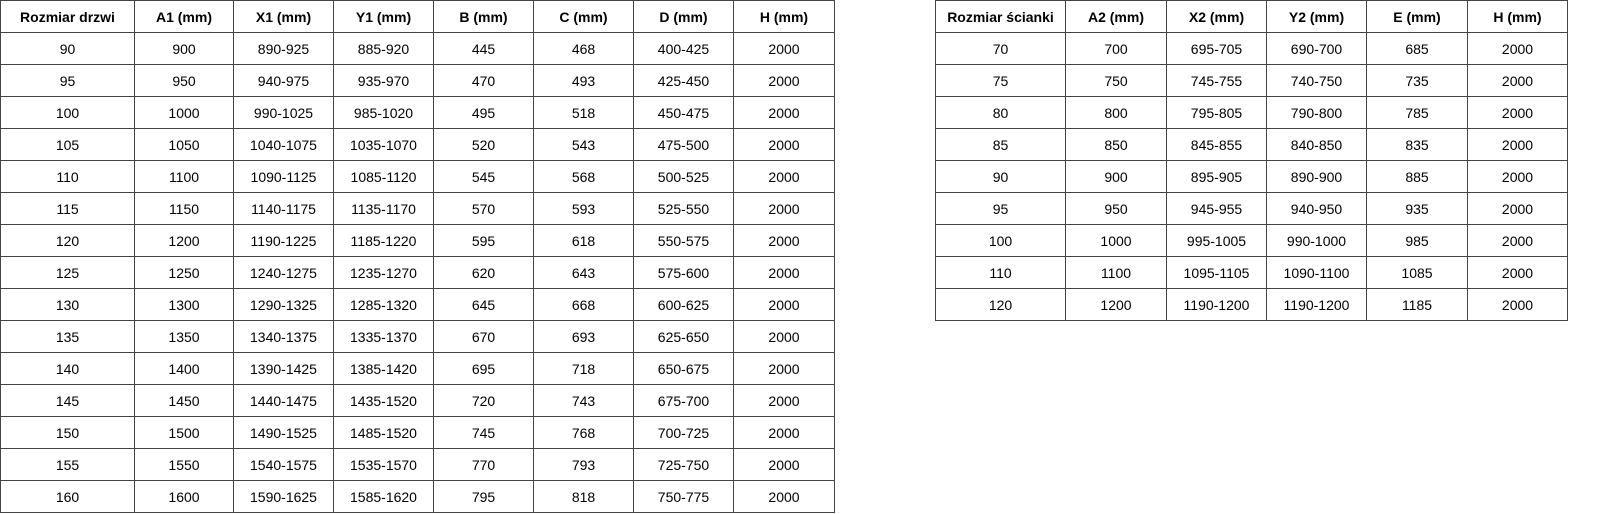  What do you see at coordinates (283, 16) in the screenshot?
I see `column-header: X1 (mm)` at bounding box center [283, 16].